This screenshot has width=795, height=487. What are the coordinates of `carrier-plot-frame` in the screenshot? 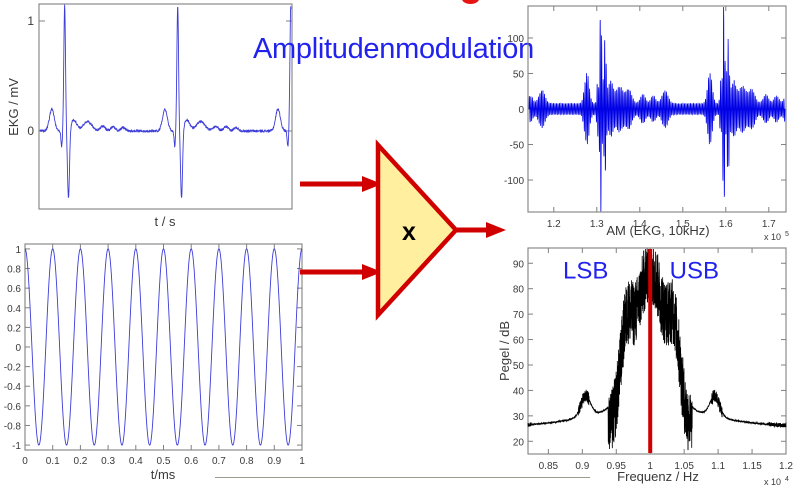 It's located at (163, 347).